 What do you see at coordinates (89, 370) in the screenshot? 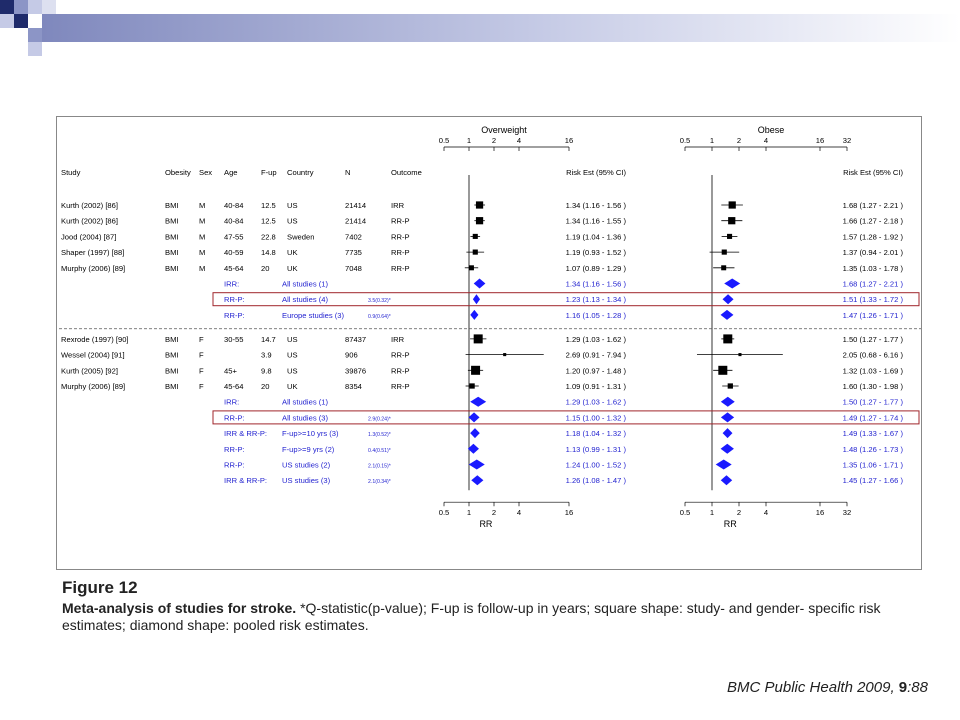
I see `row-11-study: Kurth (2005) [92]` at bounding box center [89, 370].